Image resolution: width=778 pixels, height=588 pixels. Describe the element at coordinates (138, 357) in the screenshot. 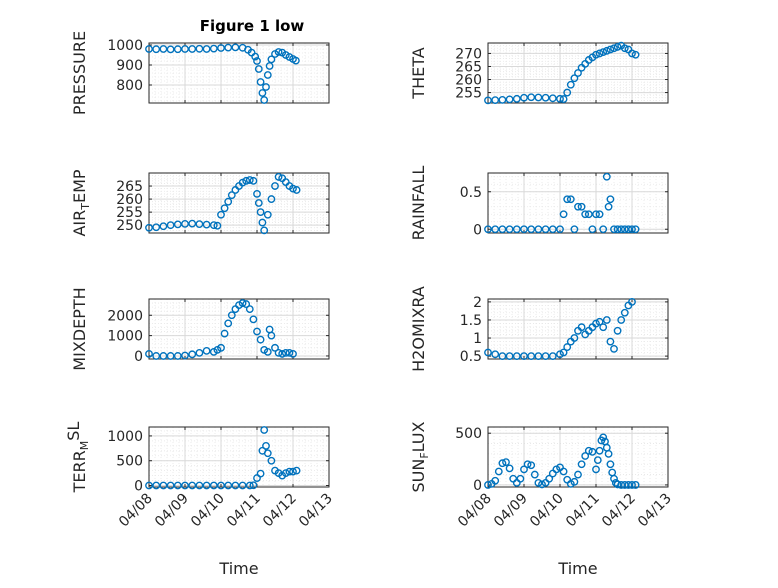

I see `y-tick-label: 0` at that location.